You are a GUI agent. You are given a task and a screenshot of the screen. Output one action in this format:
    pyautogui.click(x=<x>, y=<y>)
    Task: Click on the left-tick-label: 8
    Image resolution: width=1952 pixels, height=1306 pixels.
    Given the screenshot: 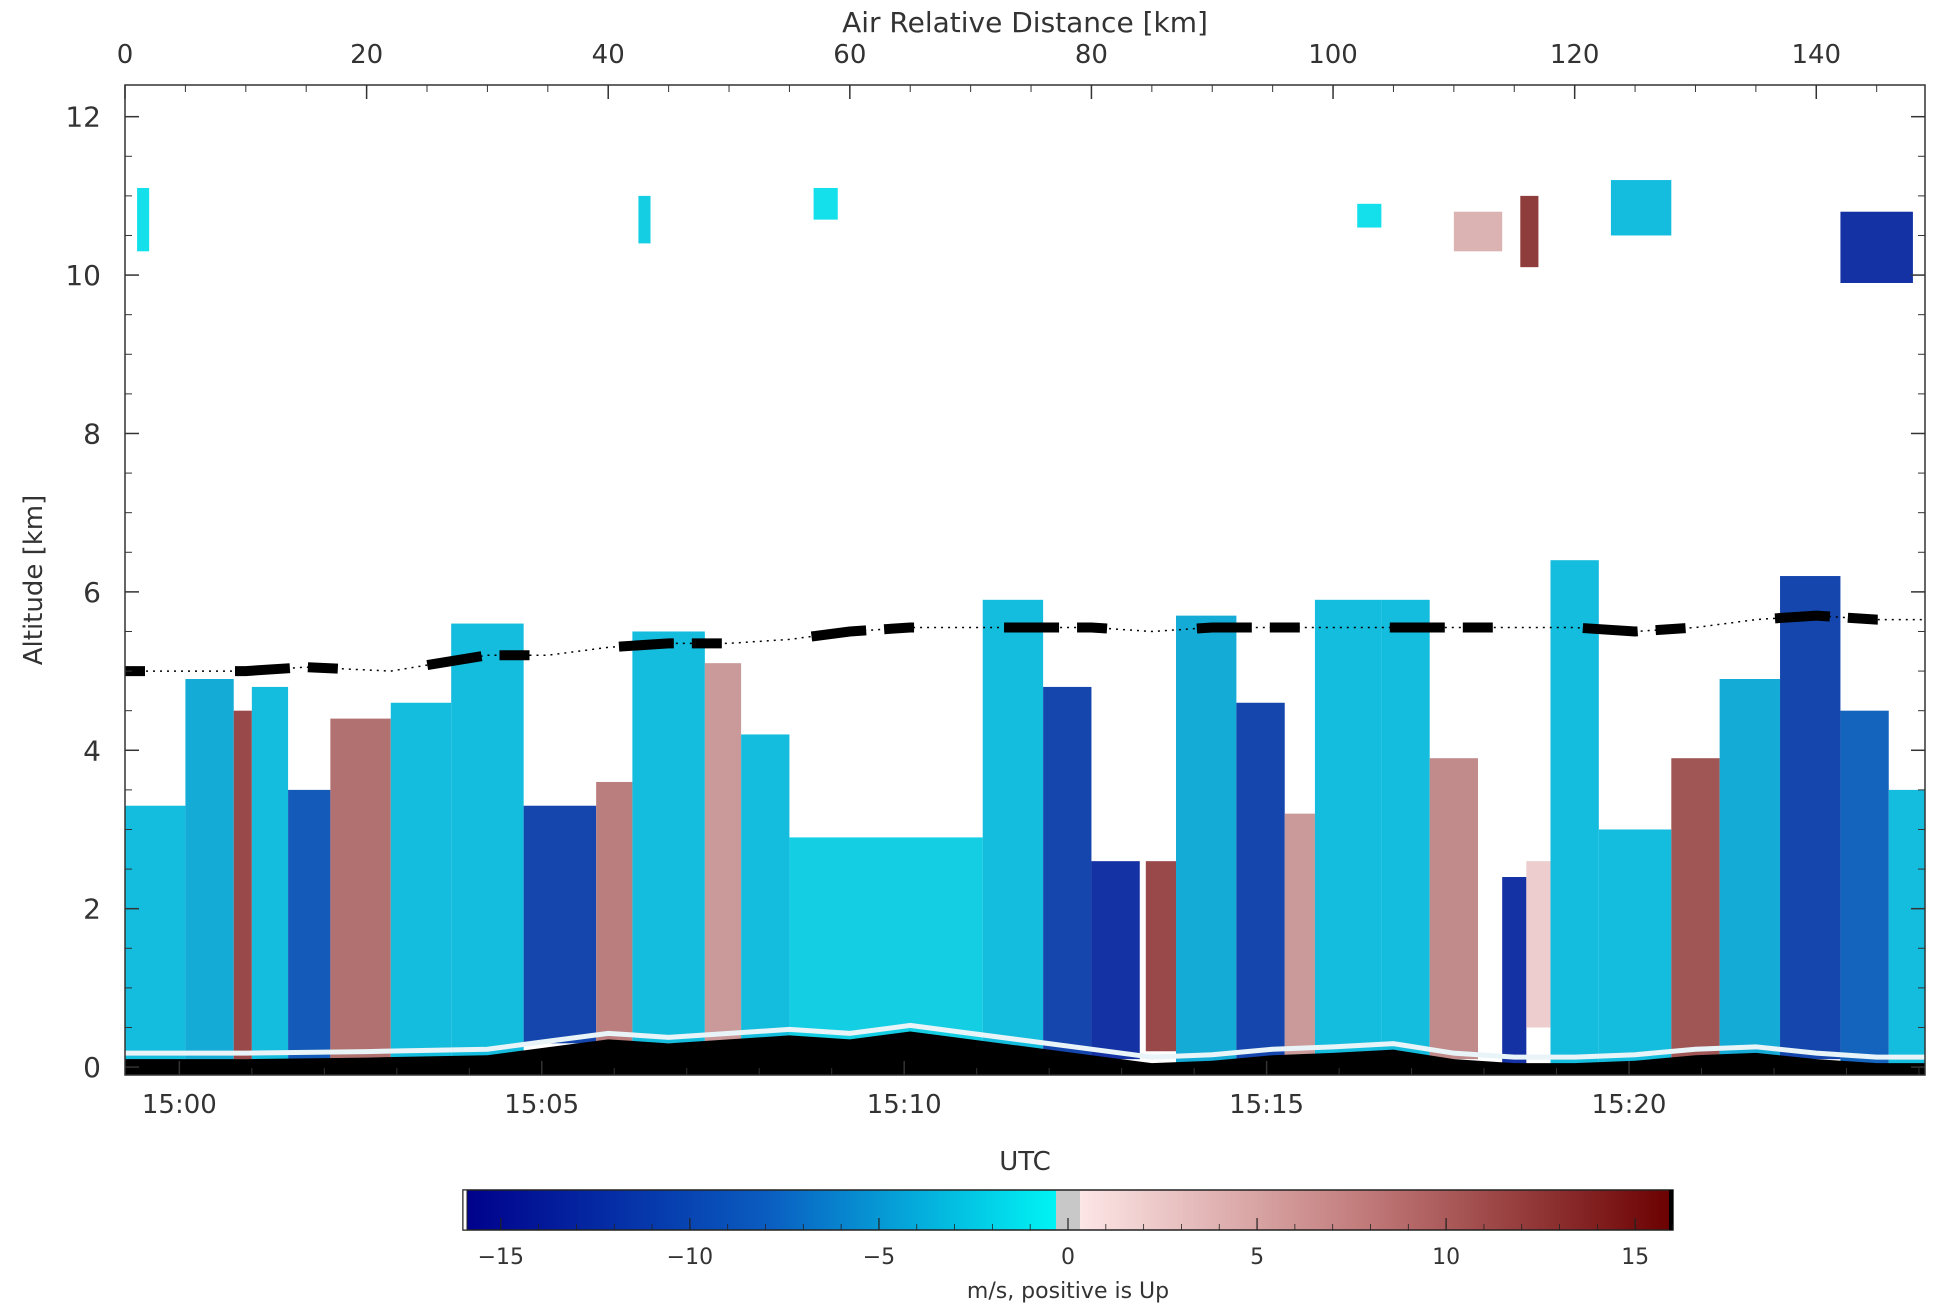 What is the action you would take?
    pyautogui.click(x=92, y=433)
    